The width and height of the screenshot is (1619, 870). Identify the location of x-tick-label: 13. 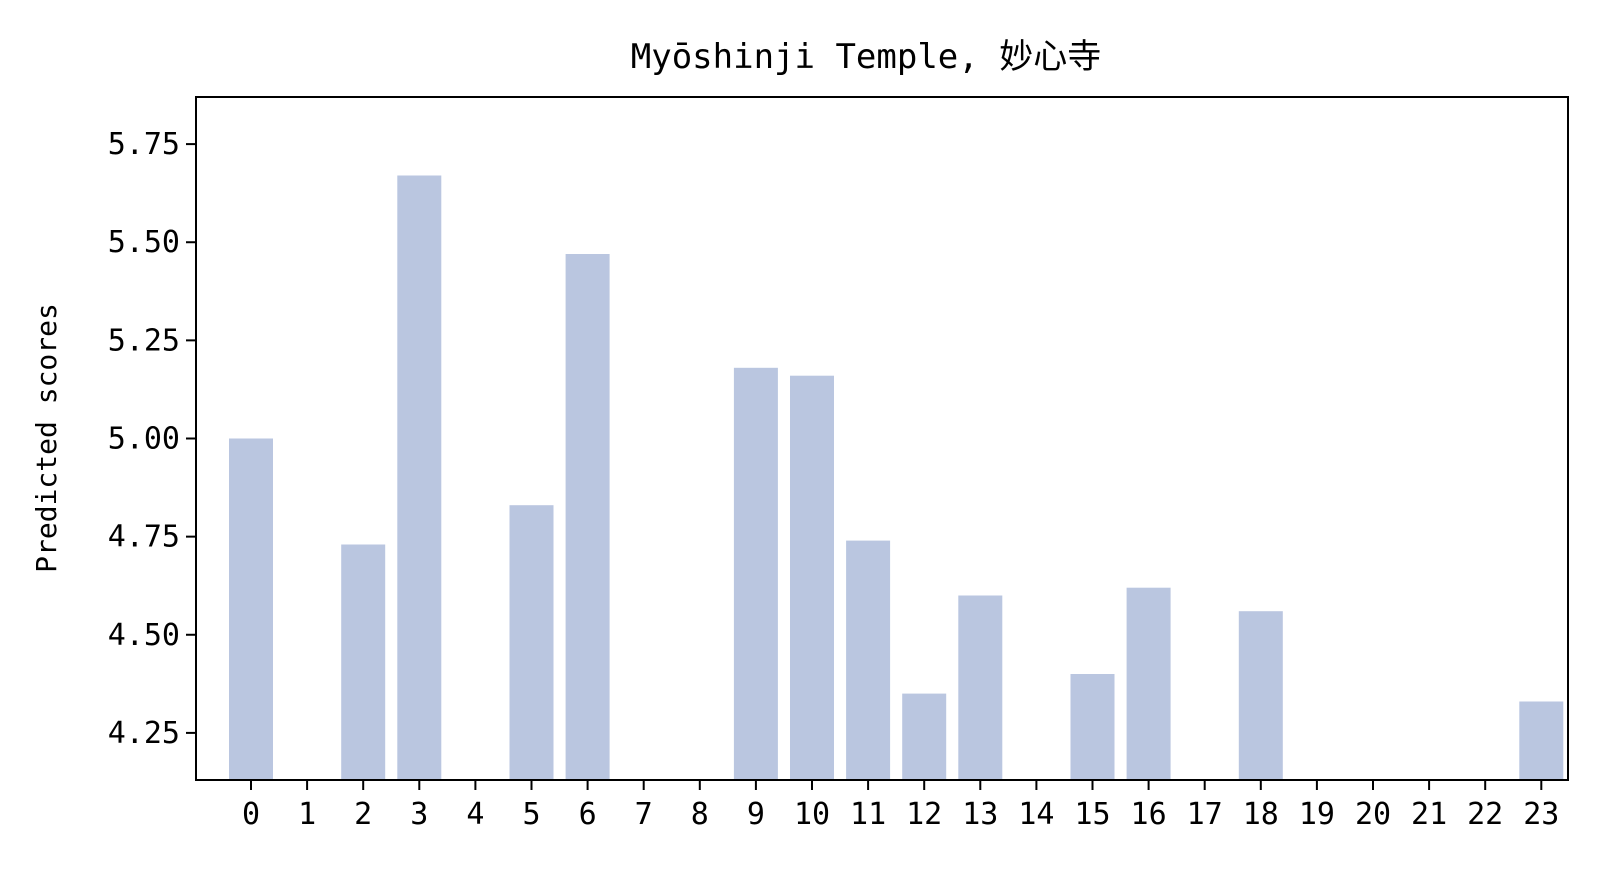
(980, 814).